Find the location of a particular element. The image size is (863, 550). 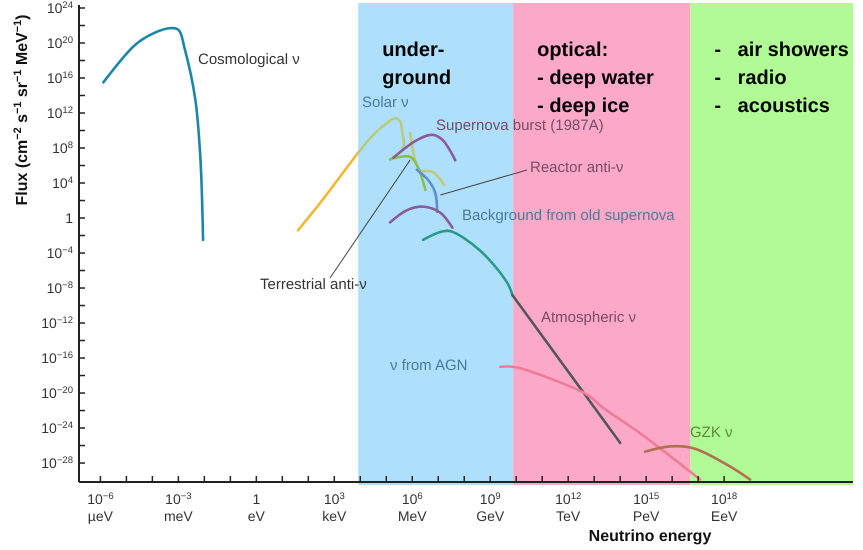

text: keV is located at coordinates (335, 516).